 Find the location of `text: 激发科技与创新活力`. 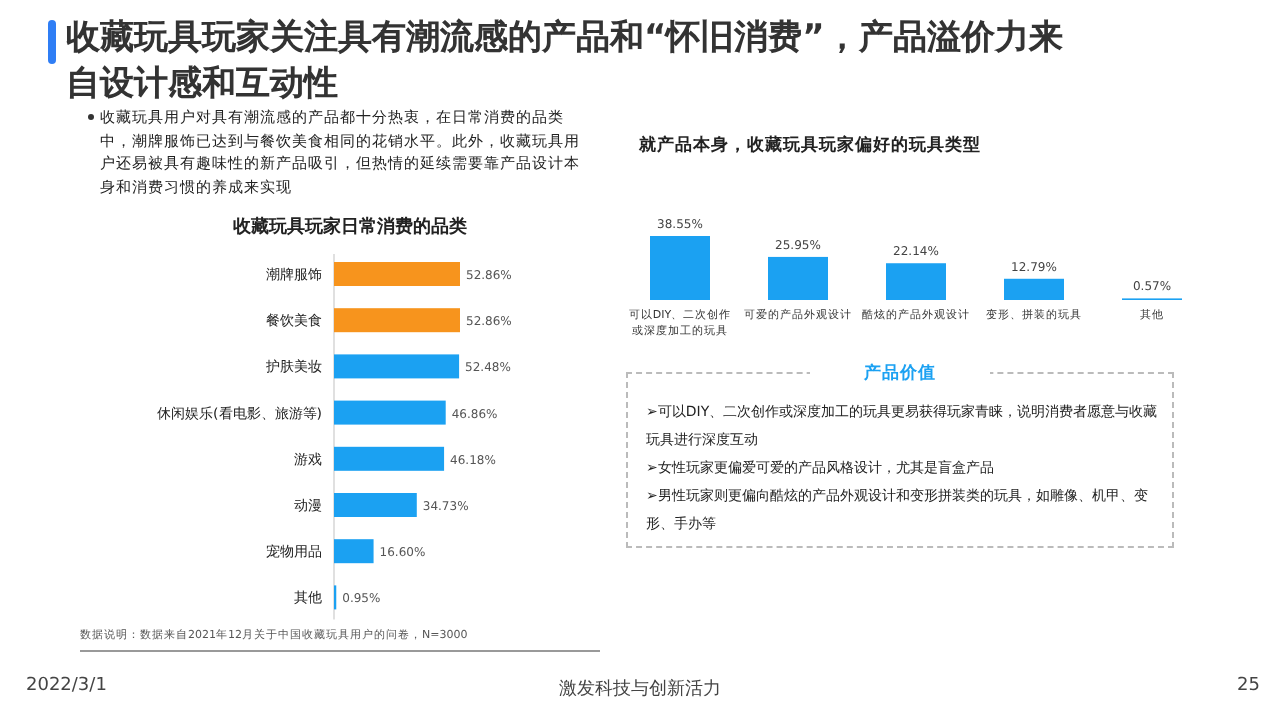

text: 激发科技与创新活力 is located at coordinates (640, 689).